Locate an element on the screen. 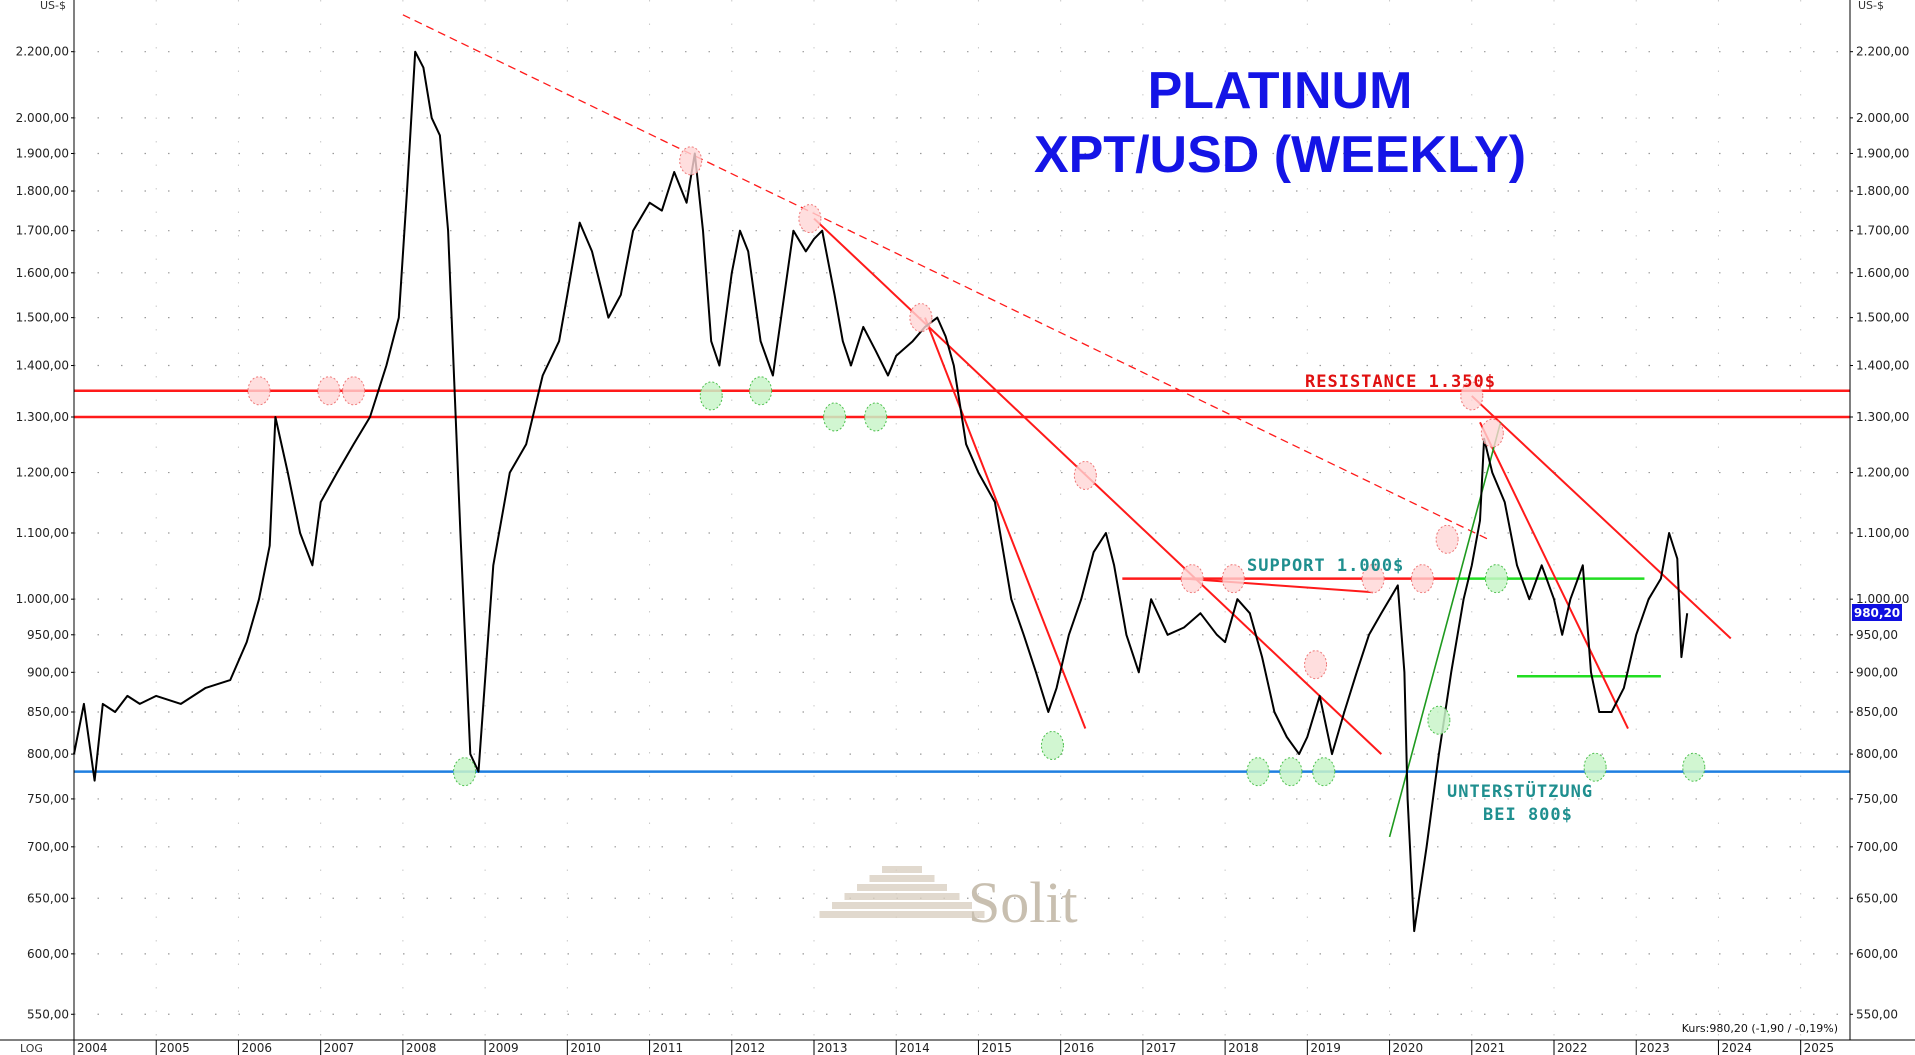 This screenshot has height=1055, width=1915. y-tick-label-left: 750,00 is located at coordinates (48, 799).